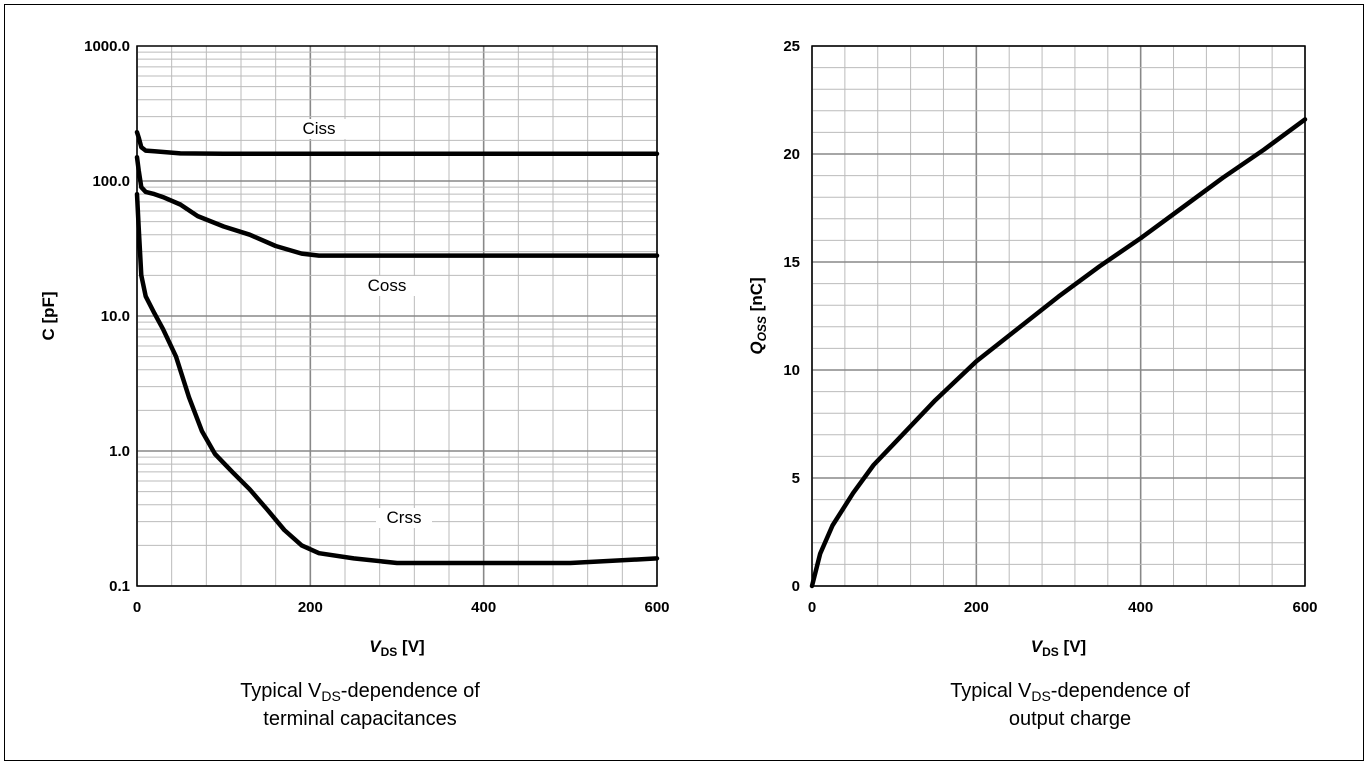 This screenshot has width=1370, height=767. I want to click on caption-left-line2: terminal capacitances, so click(360, 719).